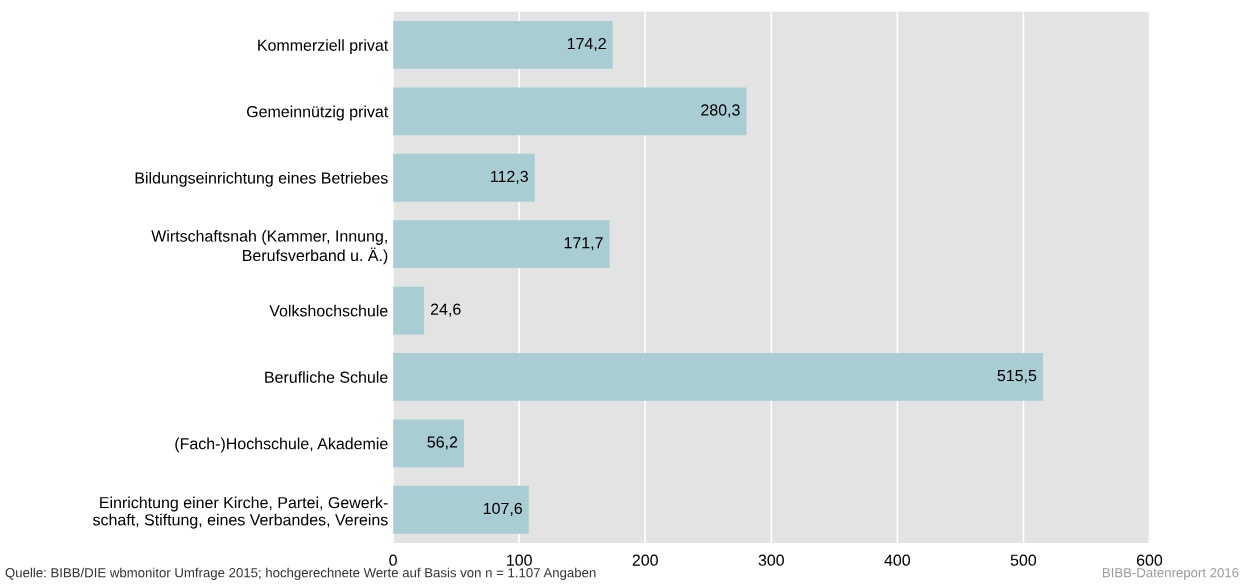  What do you see at coordinates (326, 377) in the screenshot?
I see `y-tick-label: Berufliche Schule` at bounding box center [326, 377].